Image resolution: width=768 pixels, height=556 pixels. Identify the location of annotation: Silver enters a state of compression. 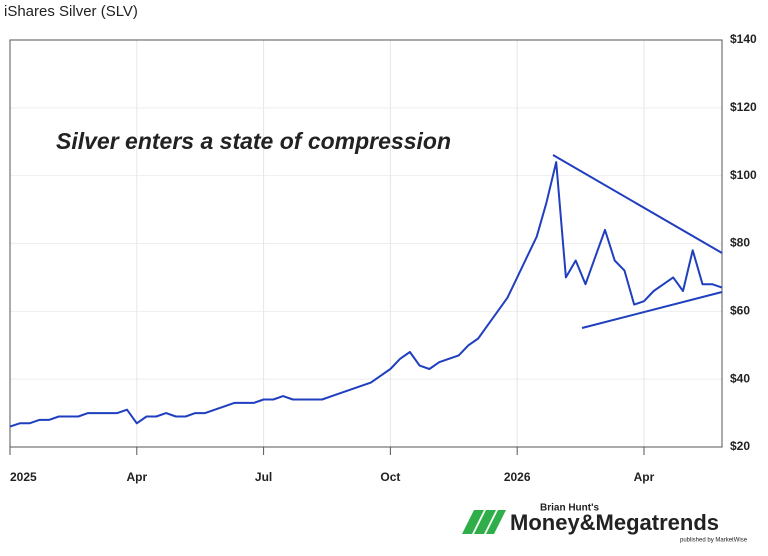
(253, 141).